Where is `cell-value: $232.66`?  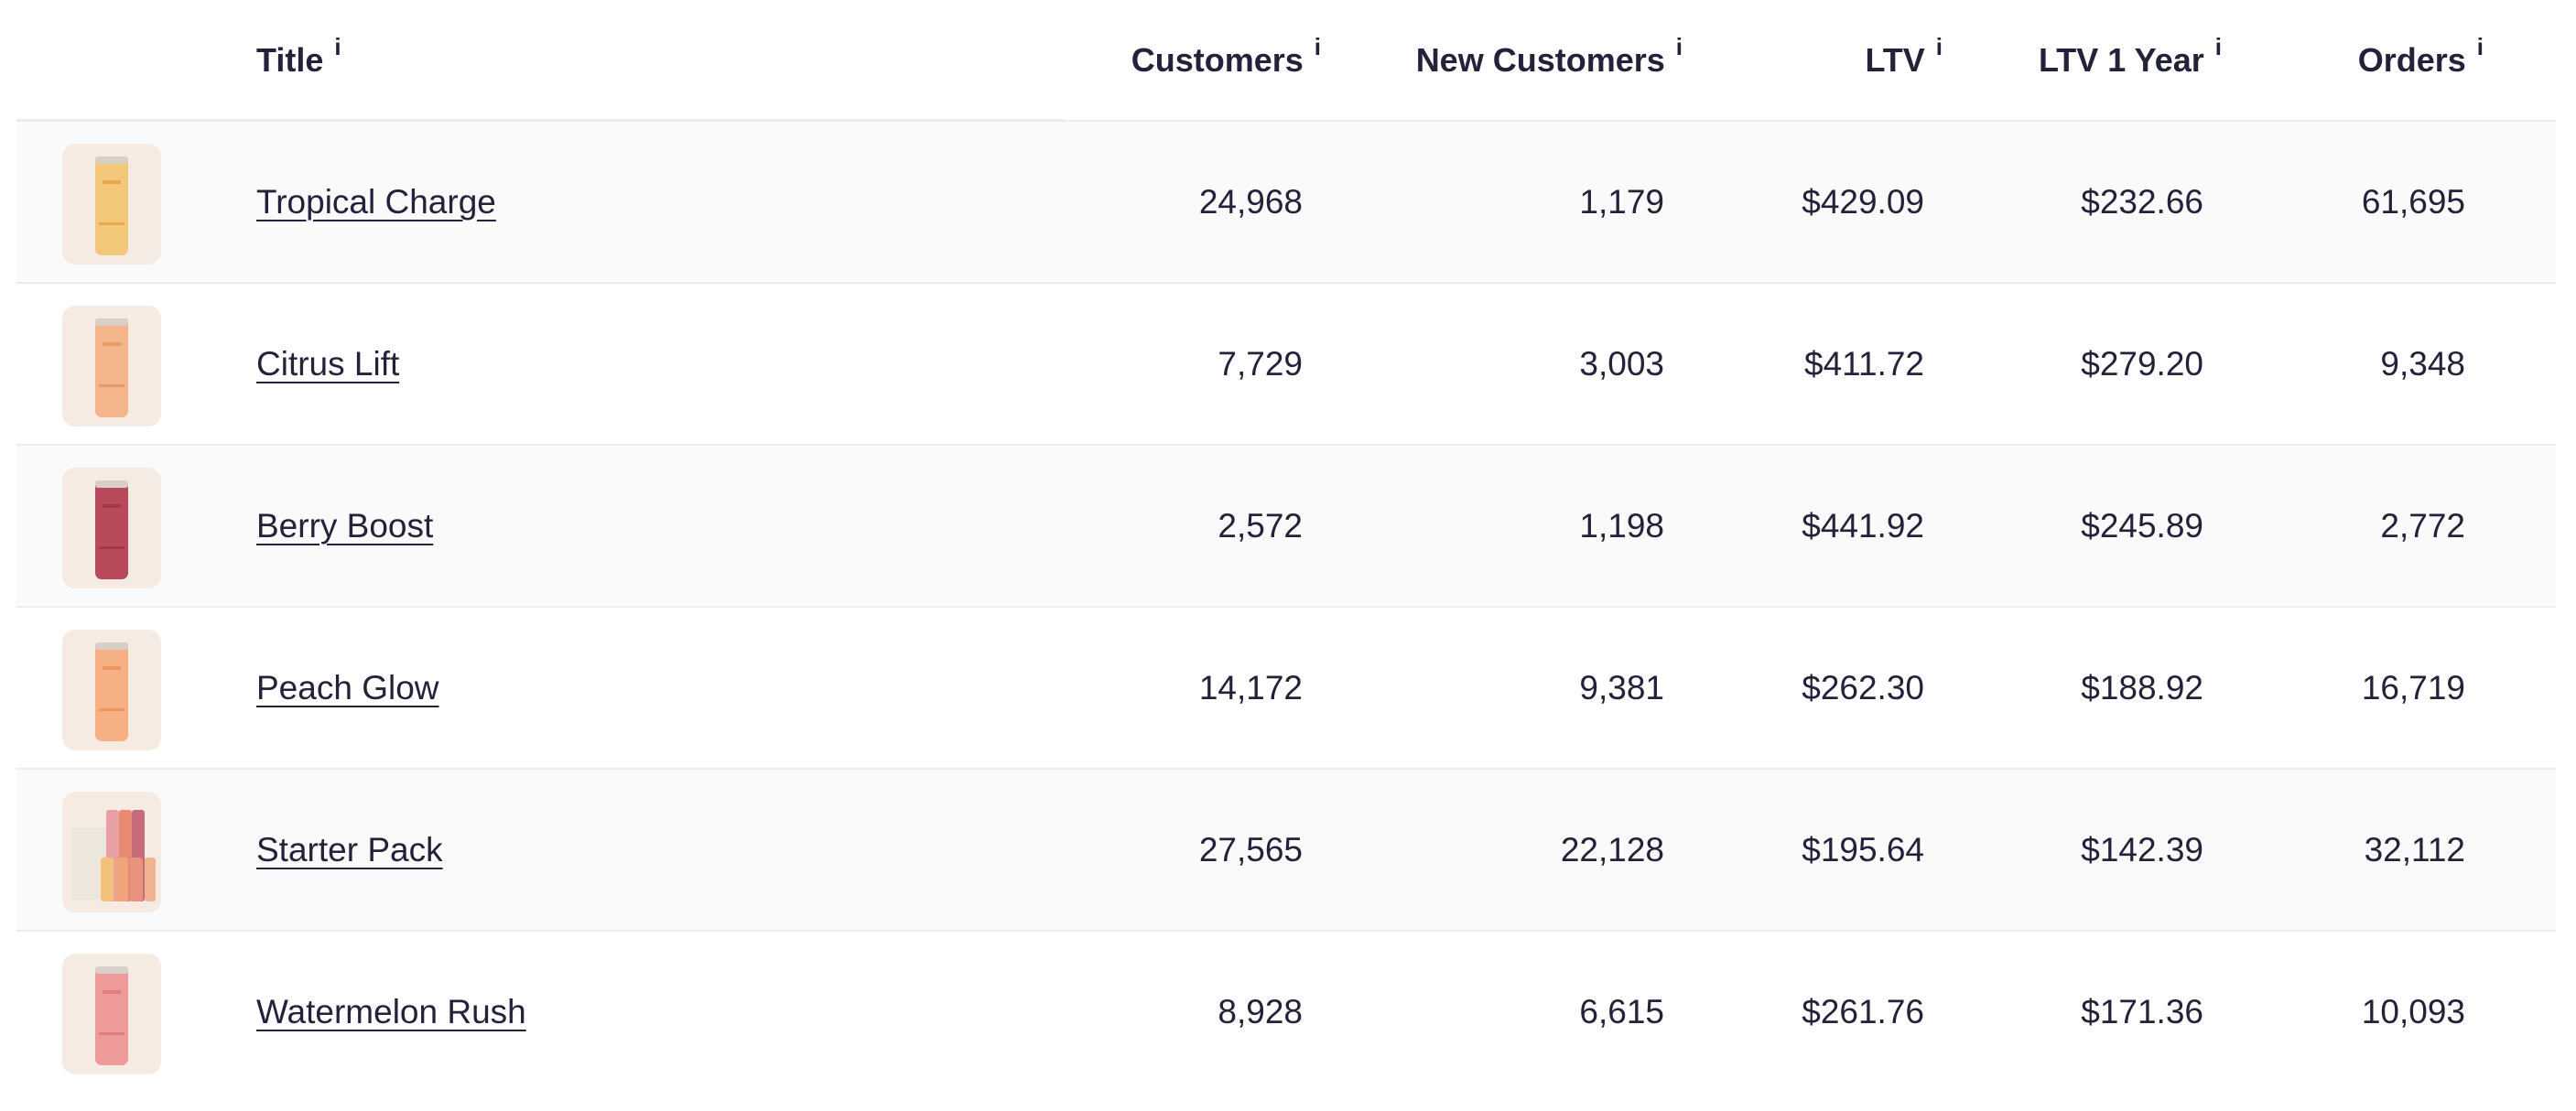 cell-value: $232.66 is located at coordinates (2142, 202).